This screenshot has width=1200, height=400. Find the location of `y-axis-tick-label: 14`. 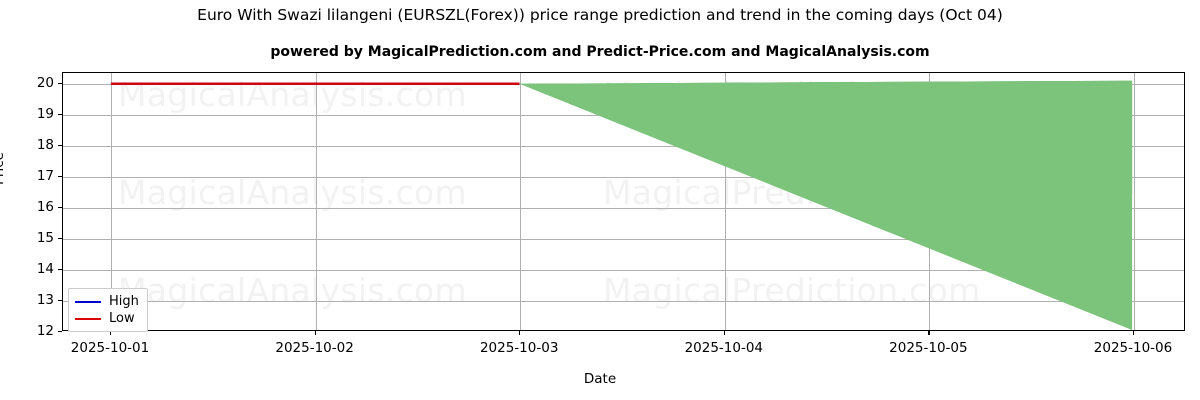

y-axis-tick-label: 14 is located at coordinates (45, 268).